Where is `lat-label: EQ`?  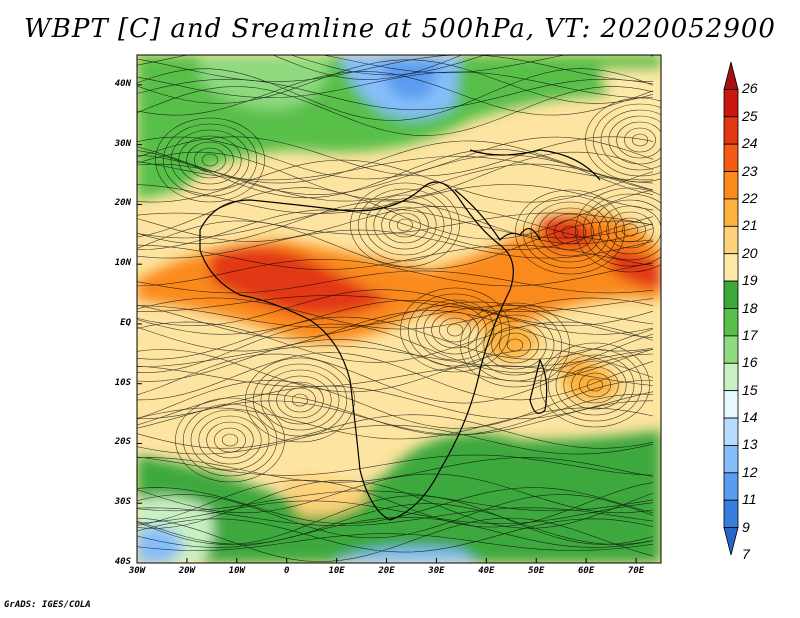
lat-label: EQ is located at coordinates (125, 322).